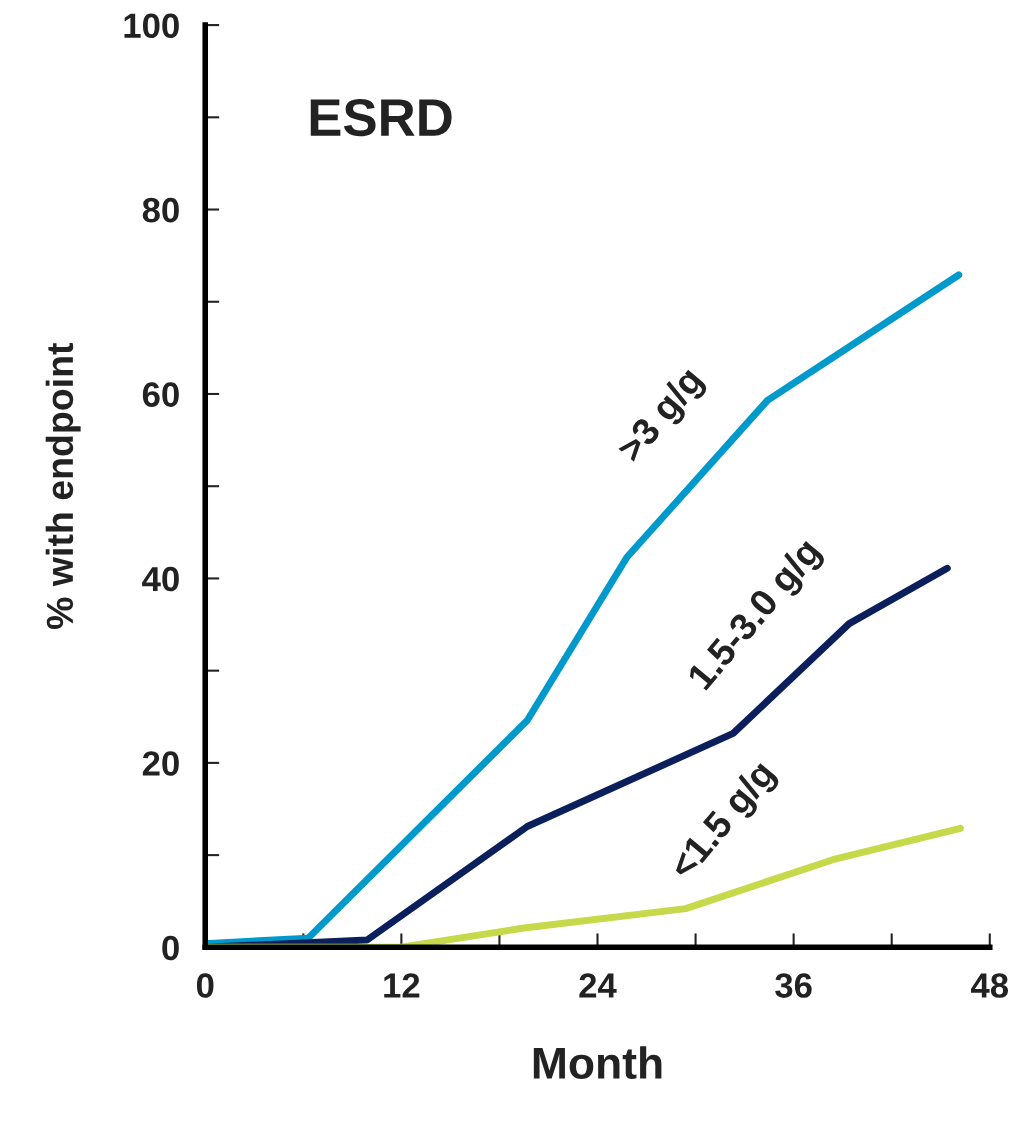 Image resolution: width=1011 pixels, height=1140 pixels. What do you see at coordinates (160, 763) in the screenshot?
I see `y-tick-label: 20` at bounding box center [160, 763].